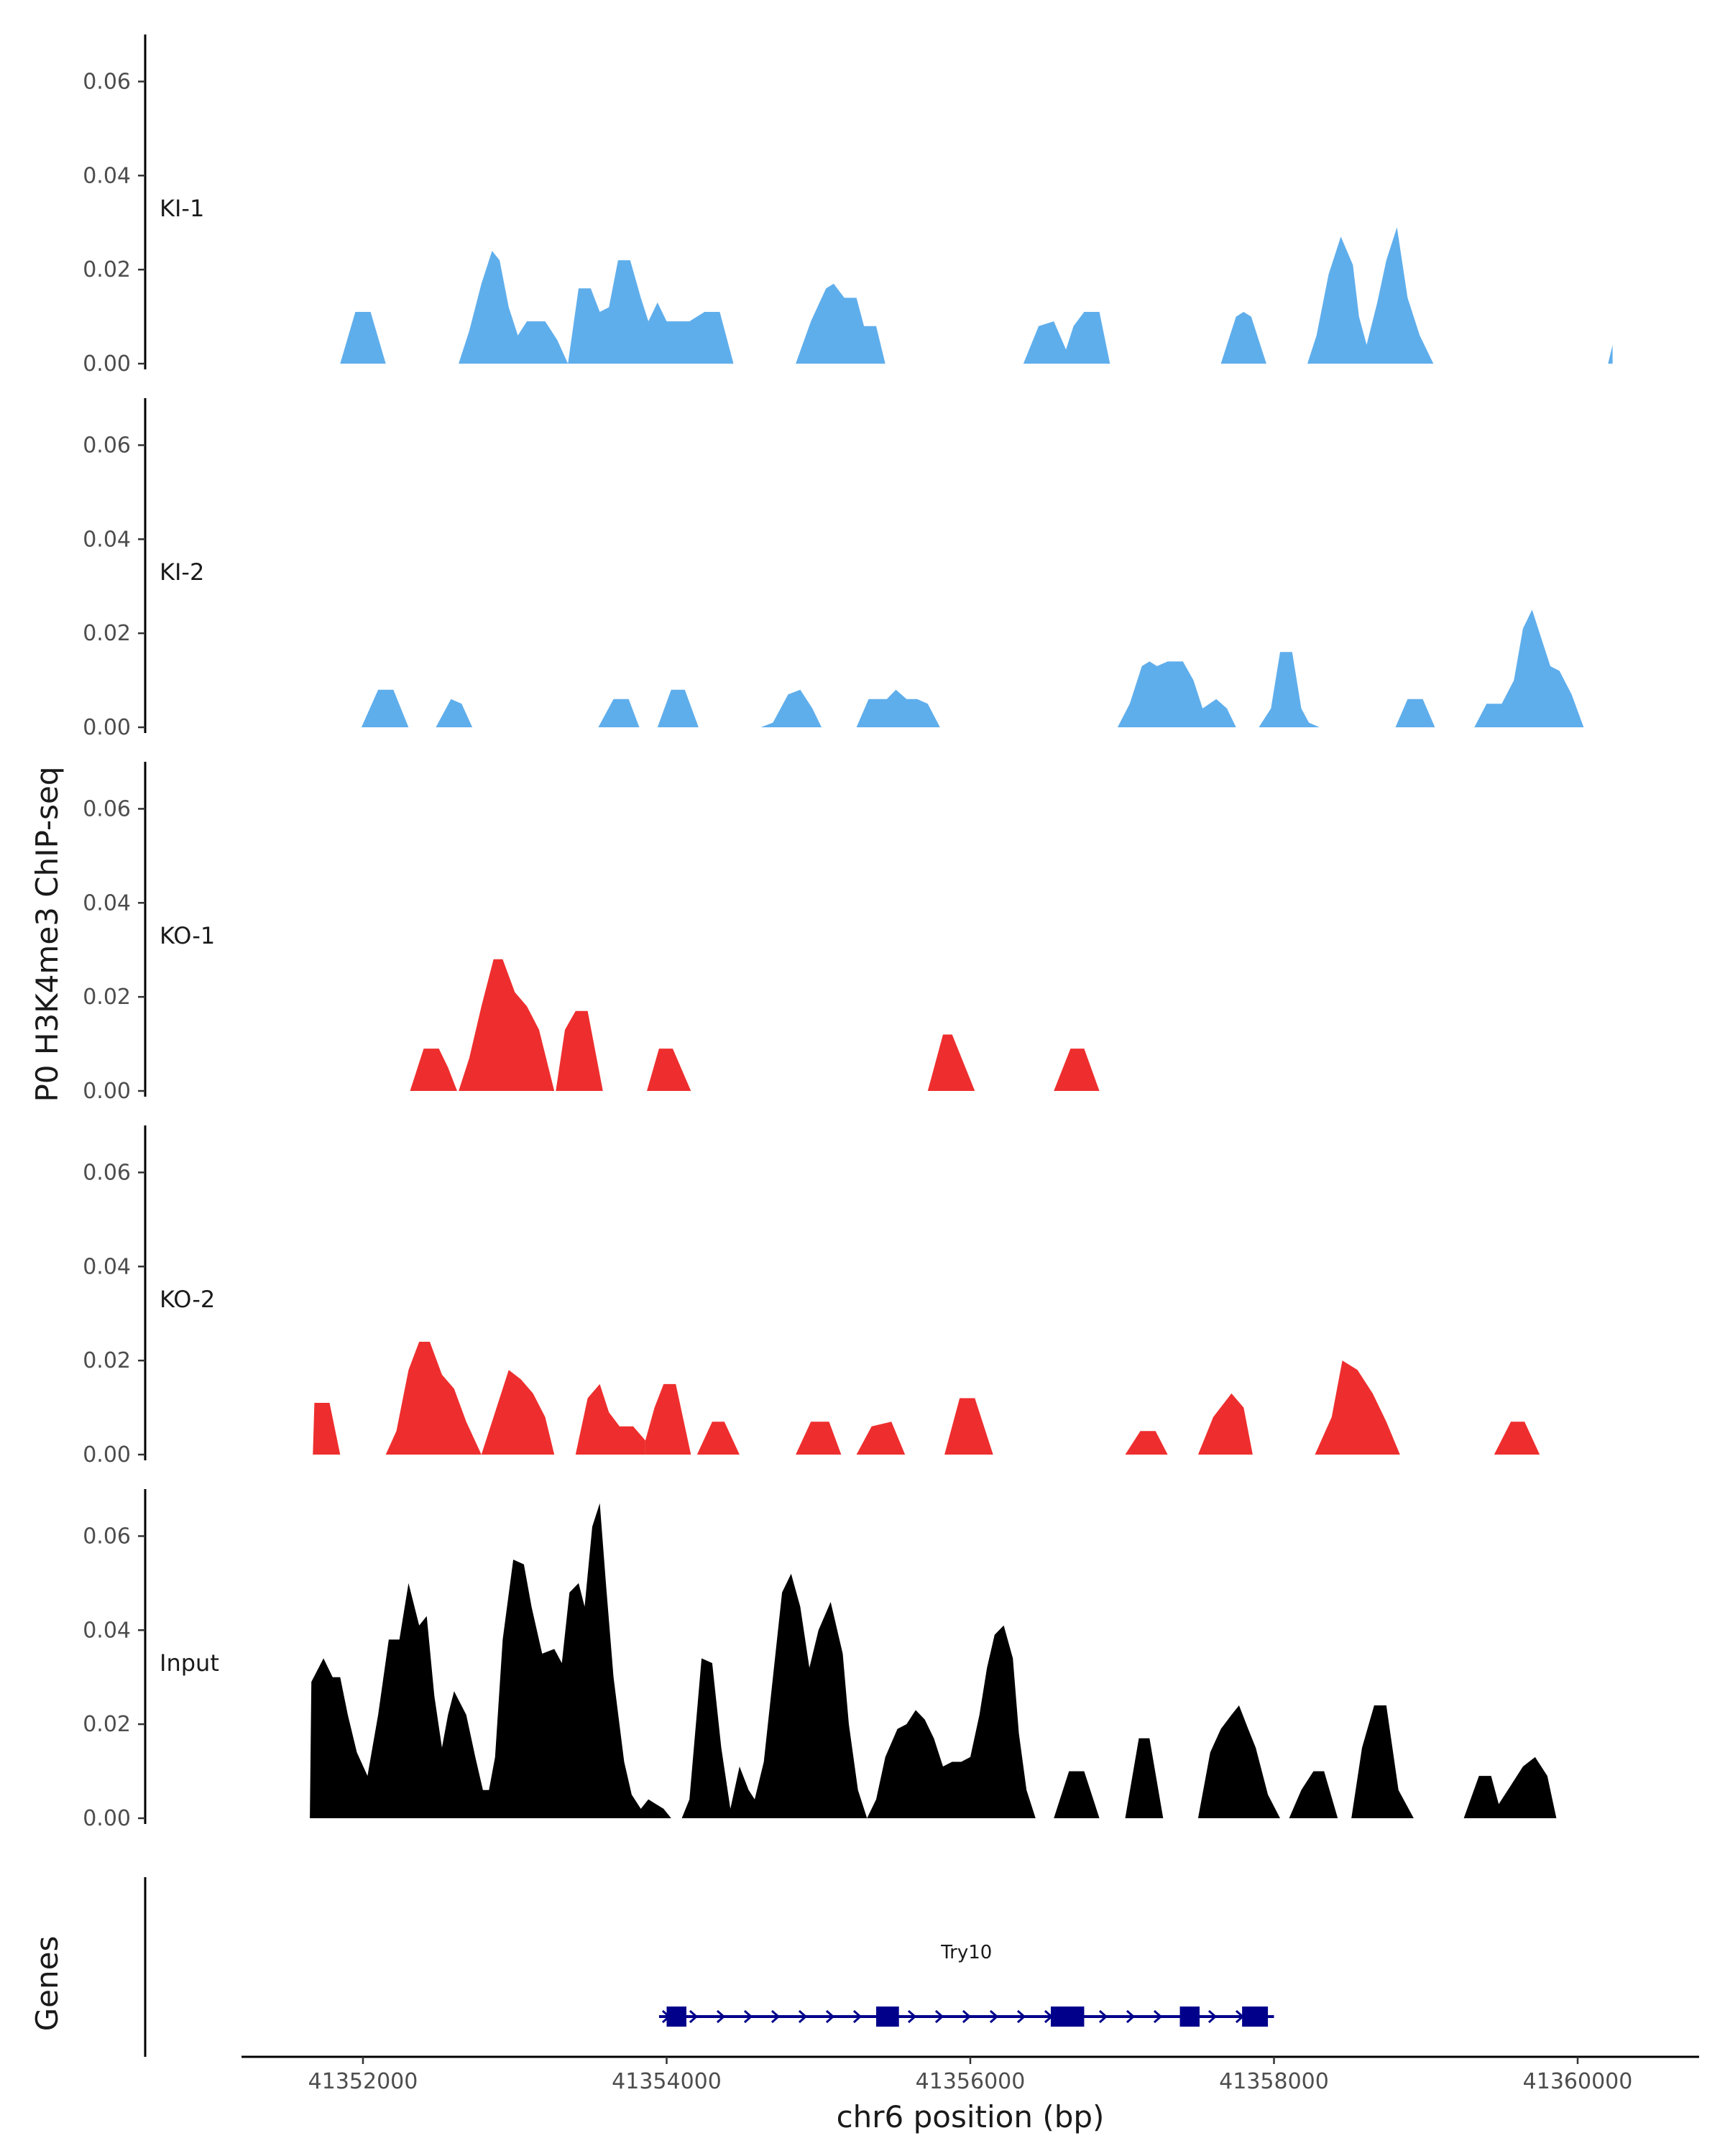  What do you see at coordinates (848, 205) in the screenshot?
I see `track-ki-1: 0.00 0.02 0.04 0.06 KI-1` at bounding box center [848, 205].